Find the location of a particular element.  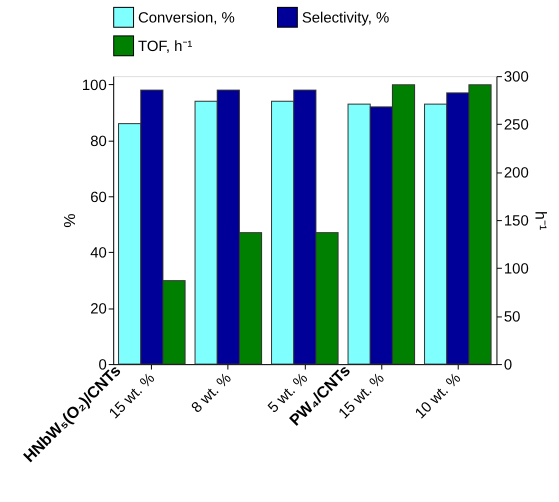

legend-label: TOF, h⁻¹ is located at coordinates (165, 46).